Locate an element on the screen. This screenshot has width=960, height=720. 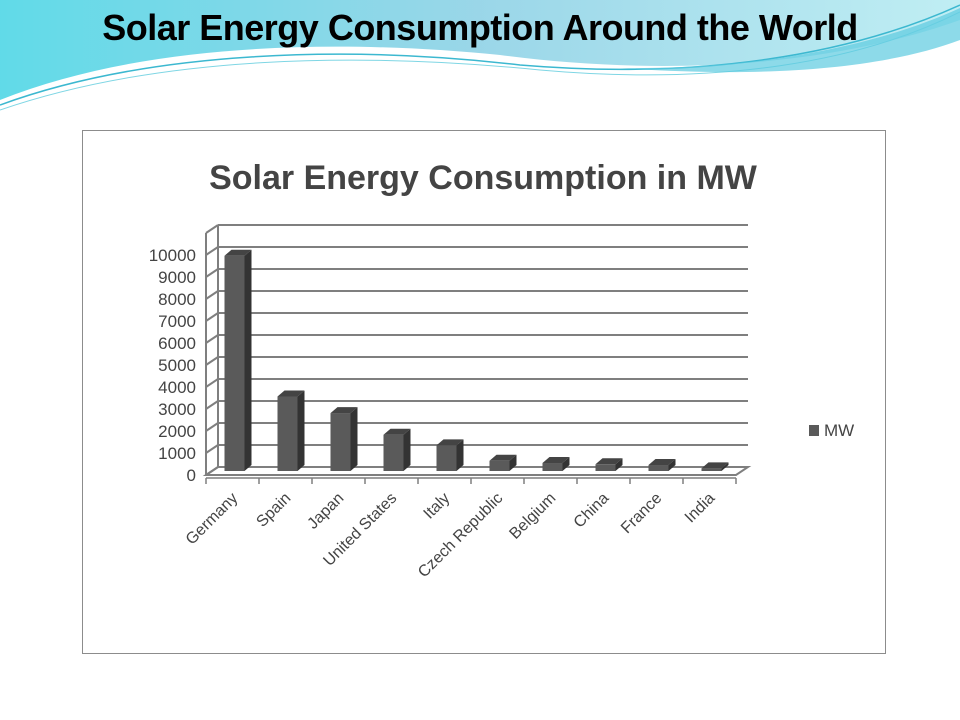
y-tick-label: 7000 is located at coordinates (177, 321).